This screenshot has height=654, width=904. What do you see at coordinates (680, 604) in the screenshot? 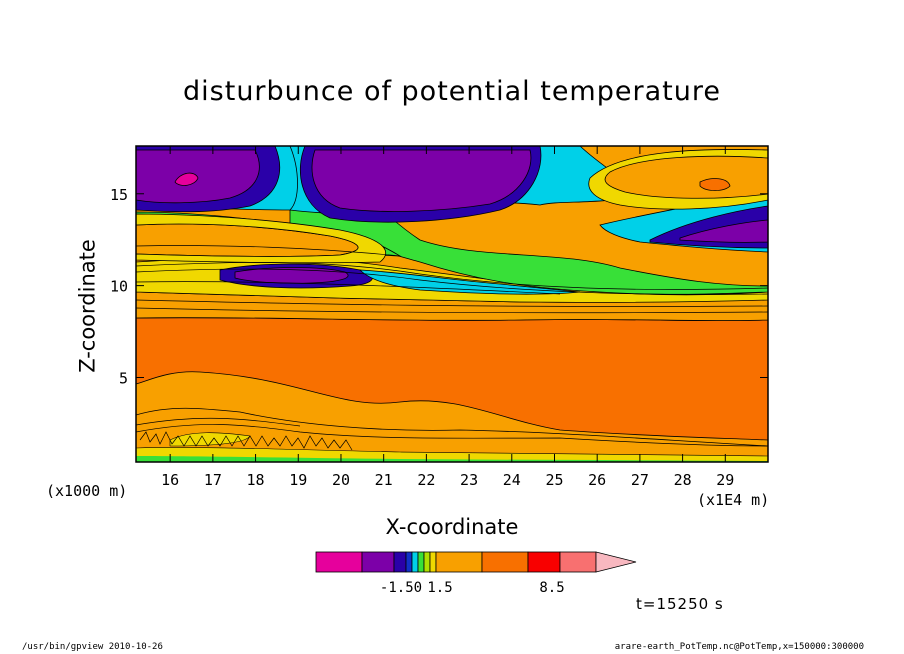
I see `time-annotation: t=15250 s` at bounding box center [680, 604].